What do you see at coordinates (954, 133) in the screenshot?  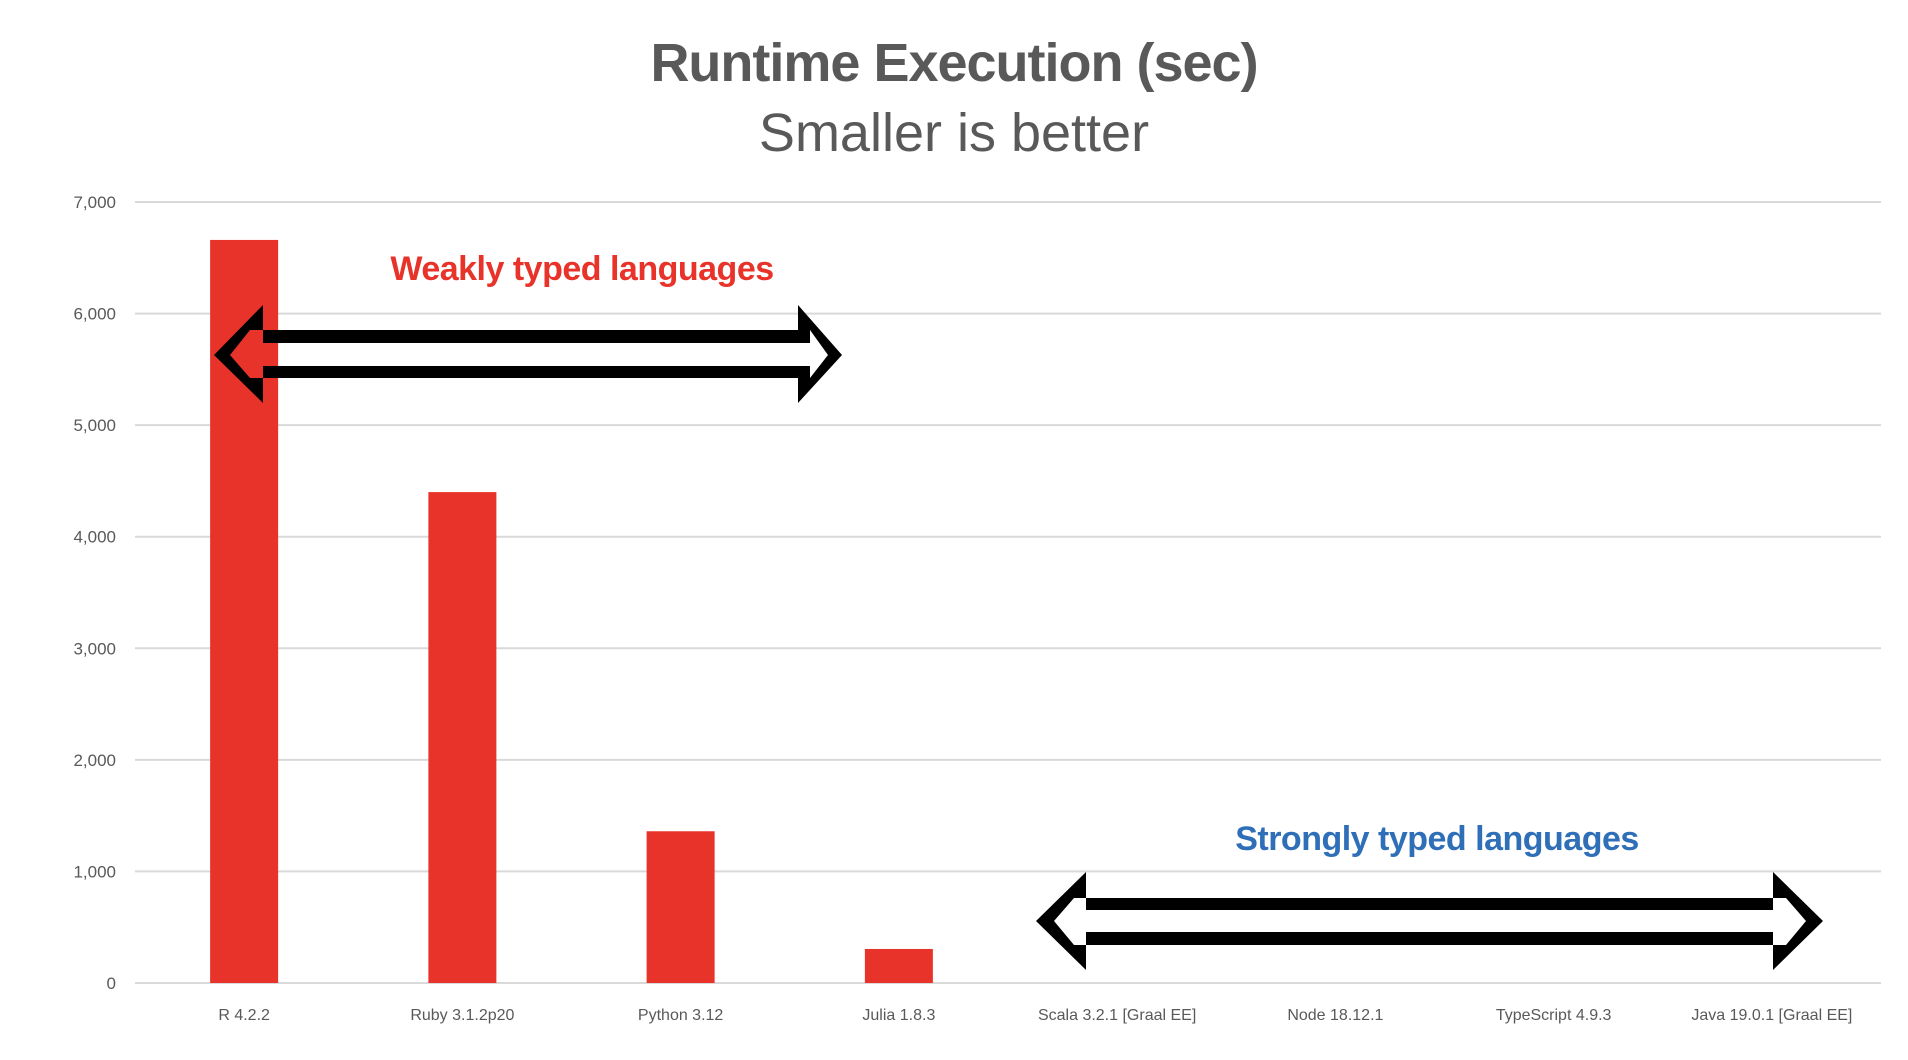 I see `chart-subtitle: Smaller is better` at bounding box center [954, 133].